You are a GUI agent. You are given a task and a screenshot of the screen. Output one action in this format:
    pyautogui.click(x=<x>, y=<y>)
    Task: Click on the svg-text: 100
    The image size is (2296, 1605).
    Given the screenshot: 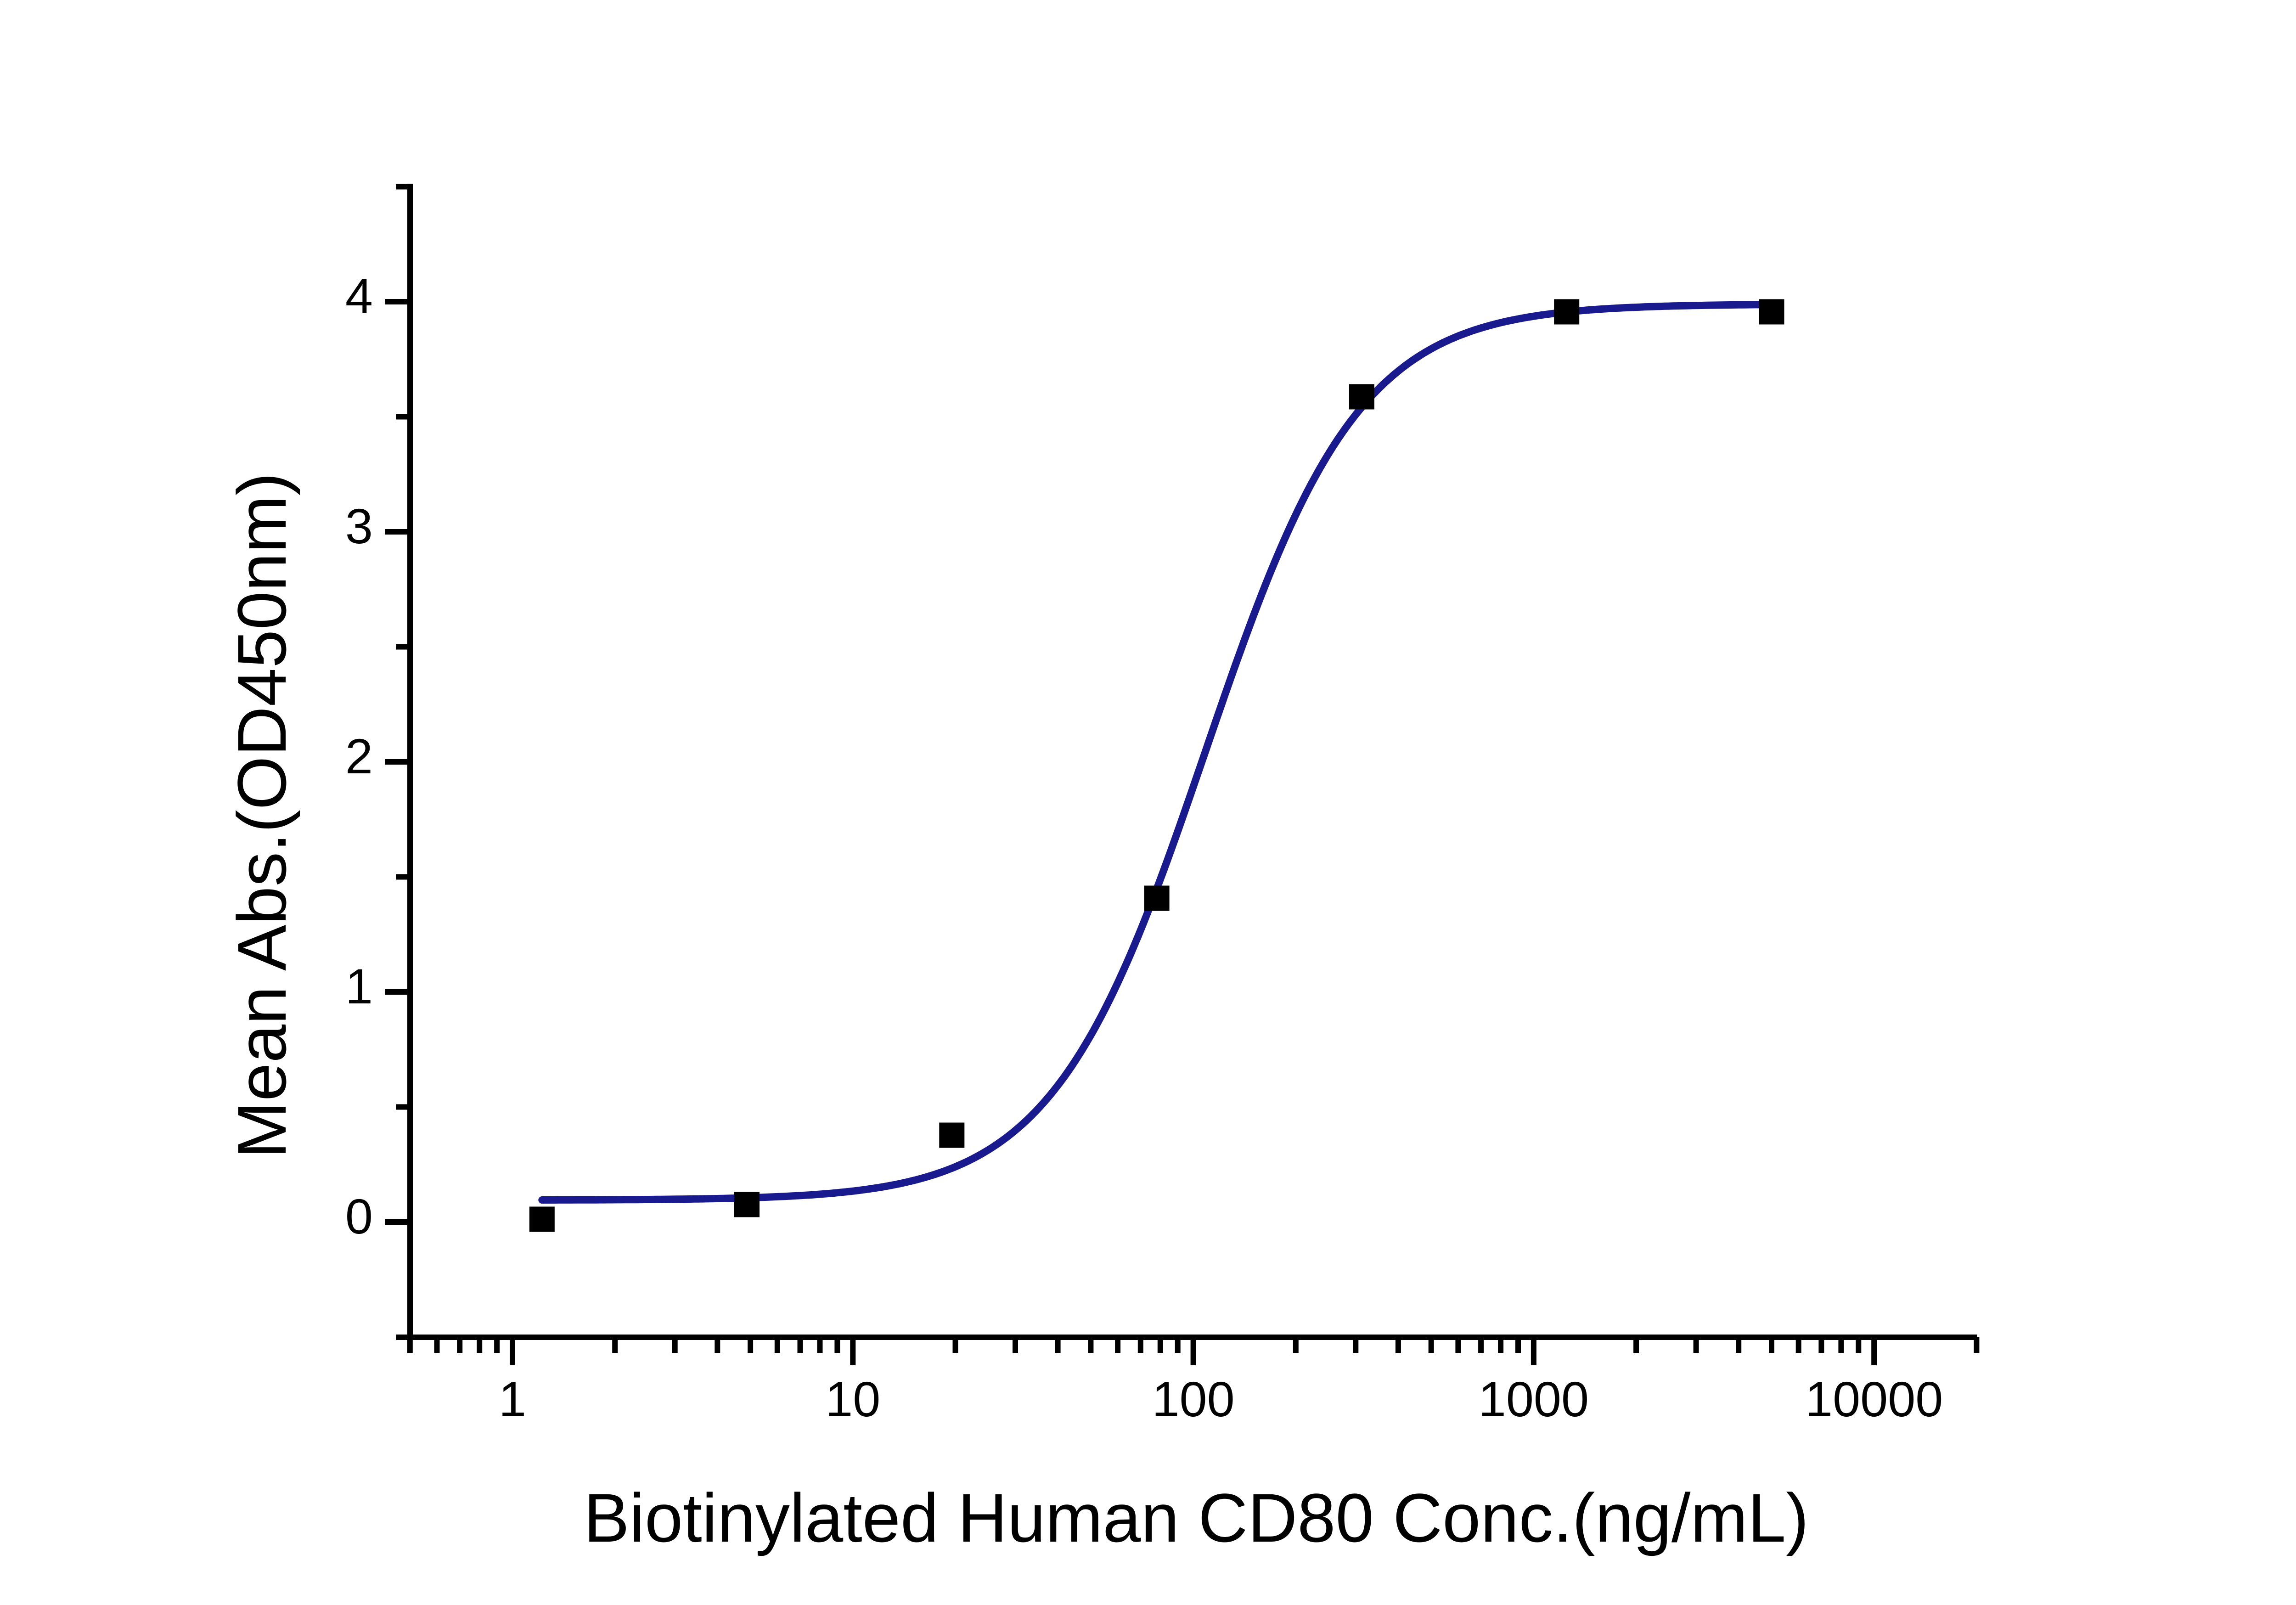 What is the action you would take?
    pyautogui.click(x=1193, y=1399)
    